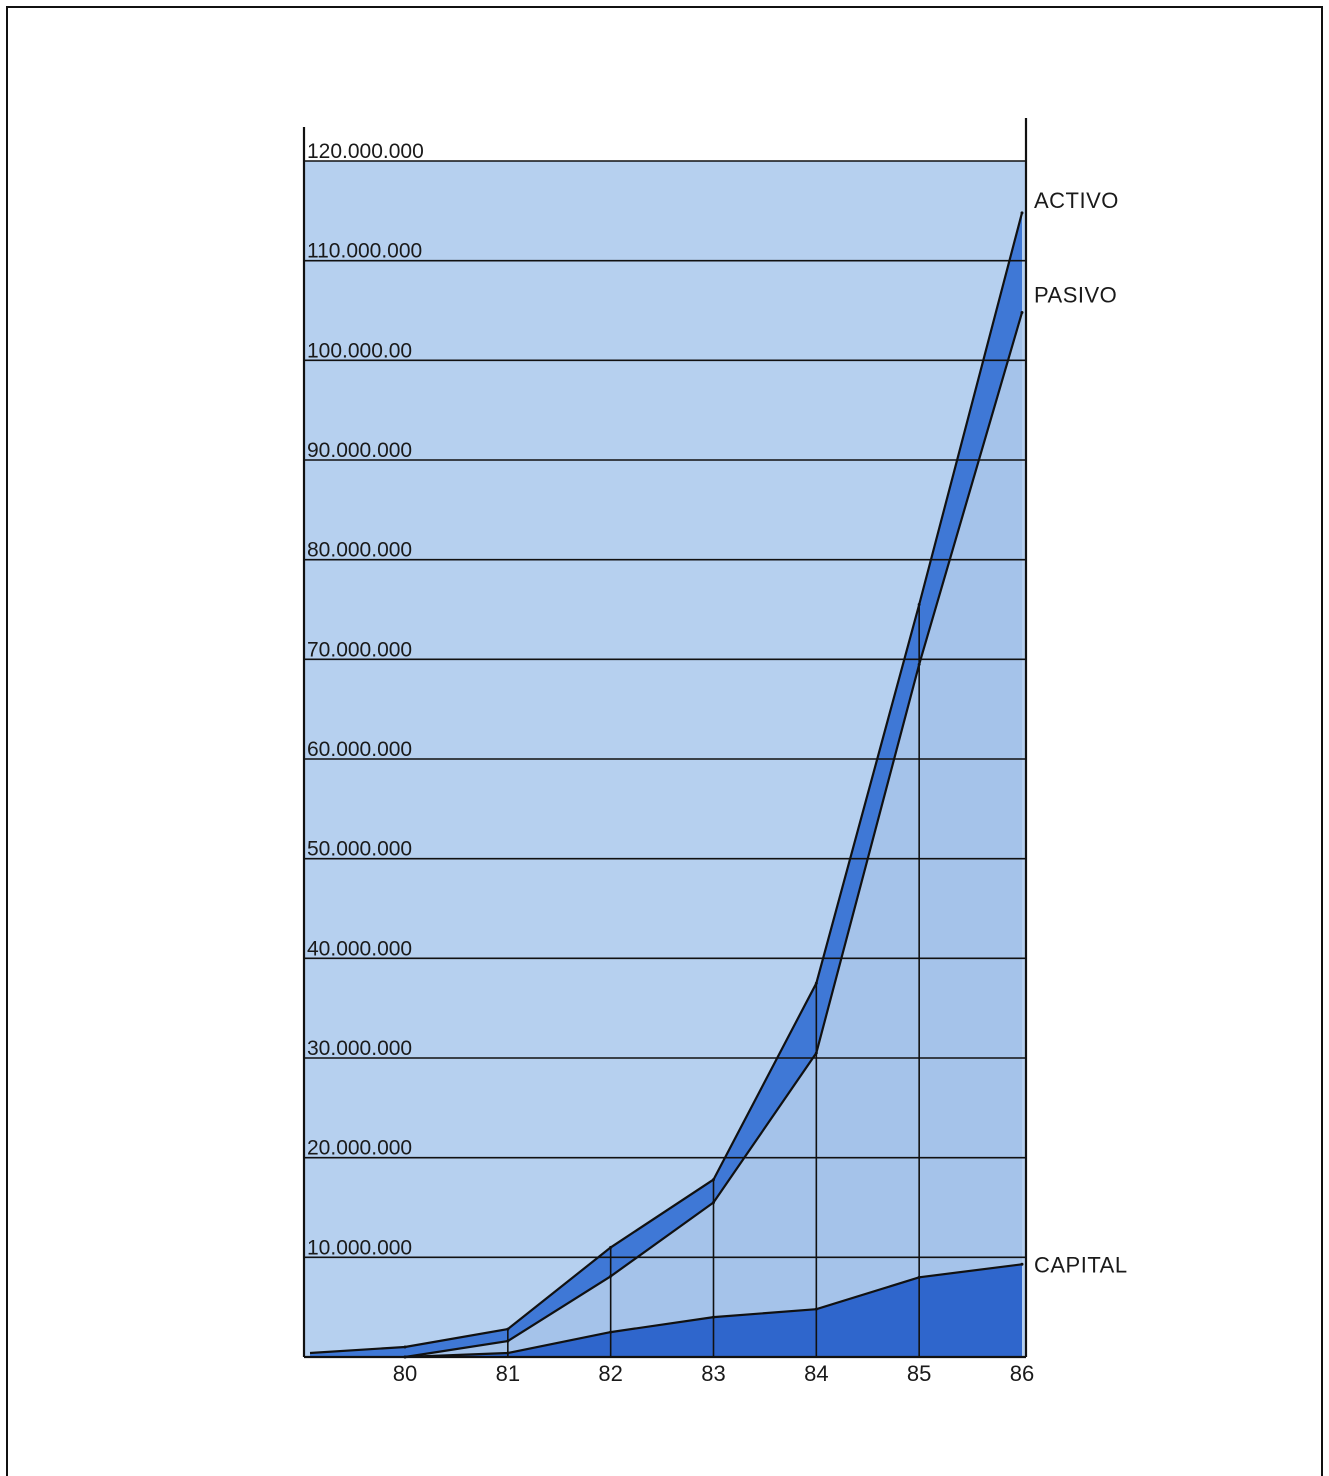  Describe the element at coordinates (359, 1247) in the screenshot. I see `y-tick-label: 10.000.000` at that location.